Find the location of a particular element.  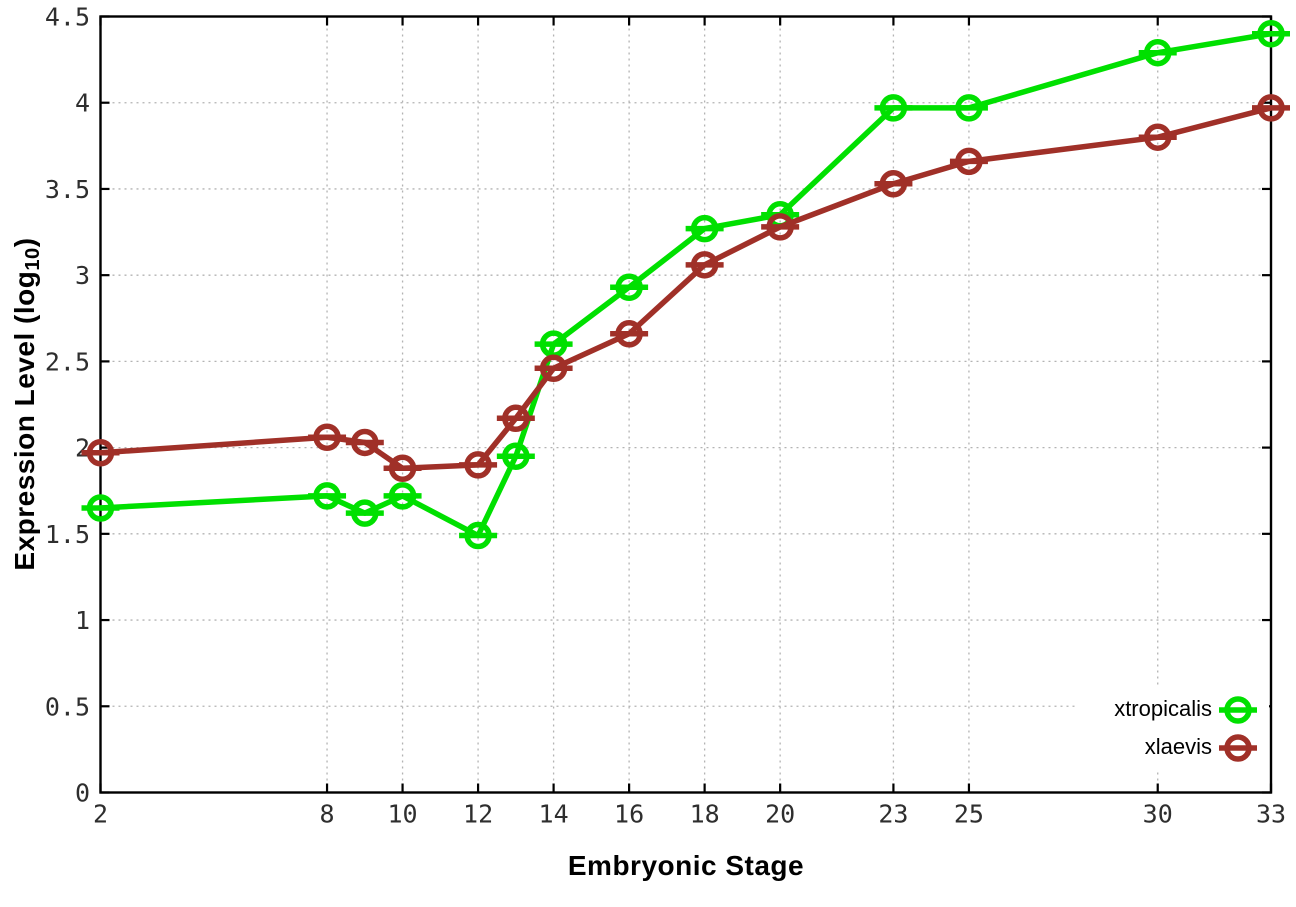

y-tick-label: 2.5 is located at coordinates (67, 361).